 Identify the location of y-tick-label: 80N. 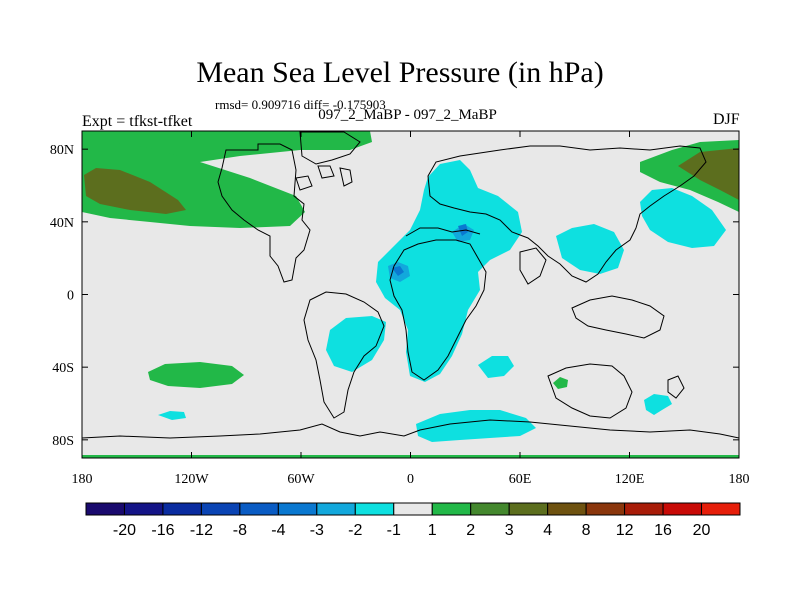
(62, 150).